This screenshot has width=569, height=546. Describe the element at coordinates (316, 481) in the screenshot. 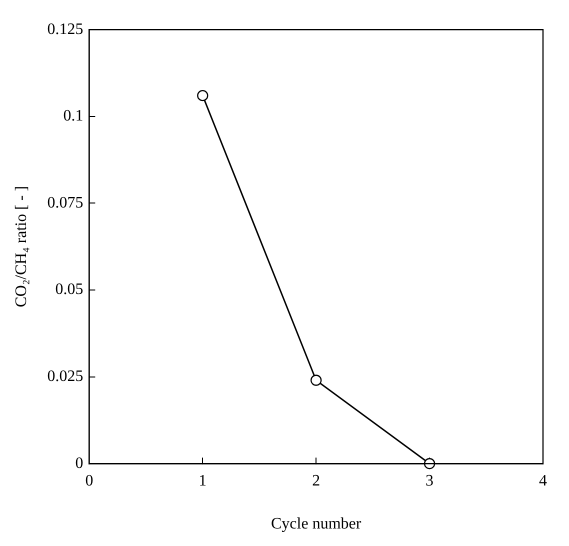

I see `x-tick-label: 2` at that location.